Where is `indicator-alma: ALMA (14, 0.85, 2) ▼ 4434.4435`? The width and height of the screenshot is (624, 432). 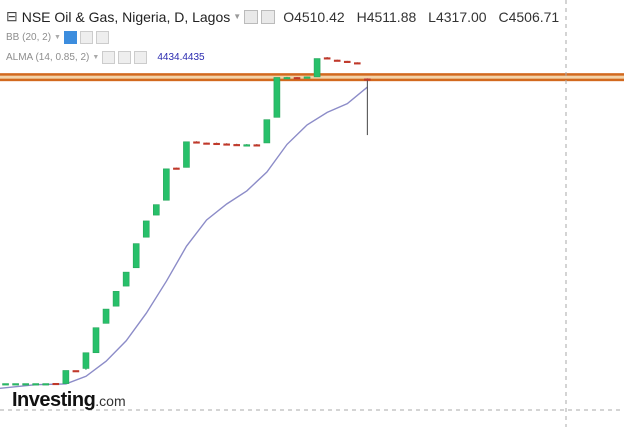 indicator-alma: ALMA (14, 0.85, 2) ▼ 4434.4435 is located at coordinates (105, 57).